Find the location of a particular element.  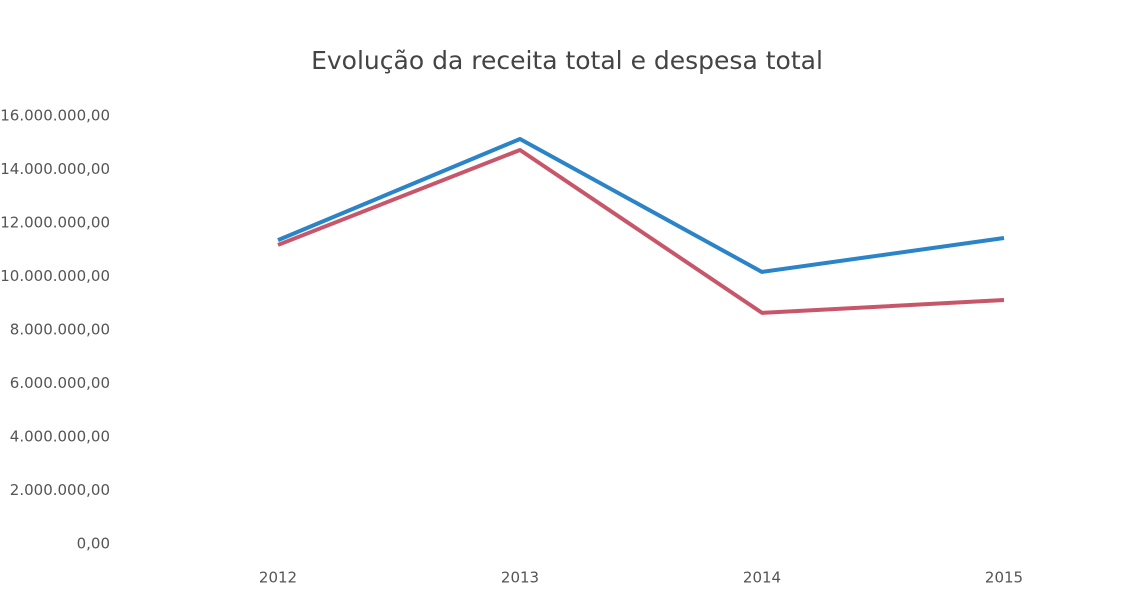

x-tick-label: 2013 is located at coordinates (520, 578).